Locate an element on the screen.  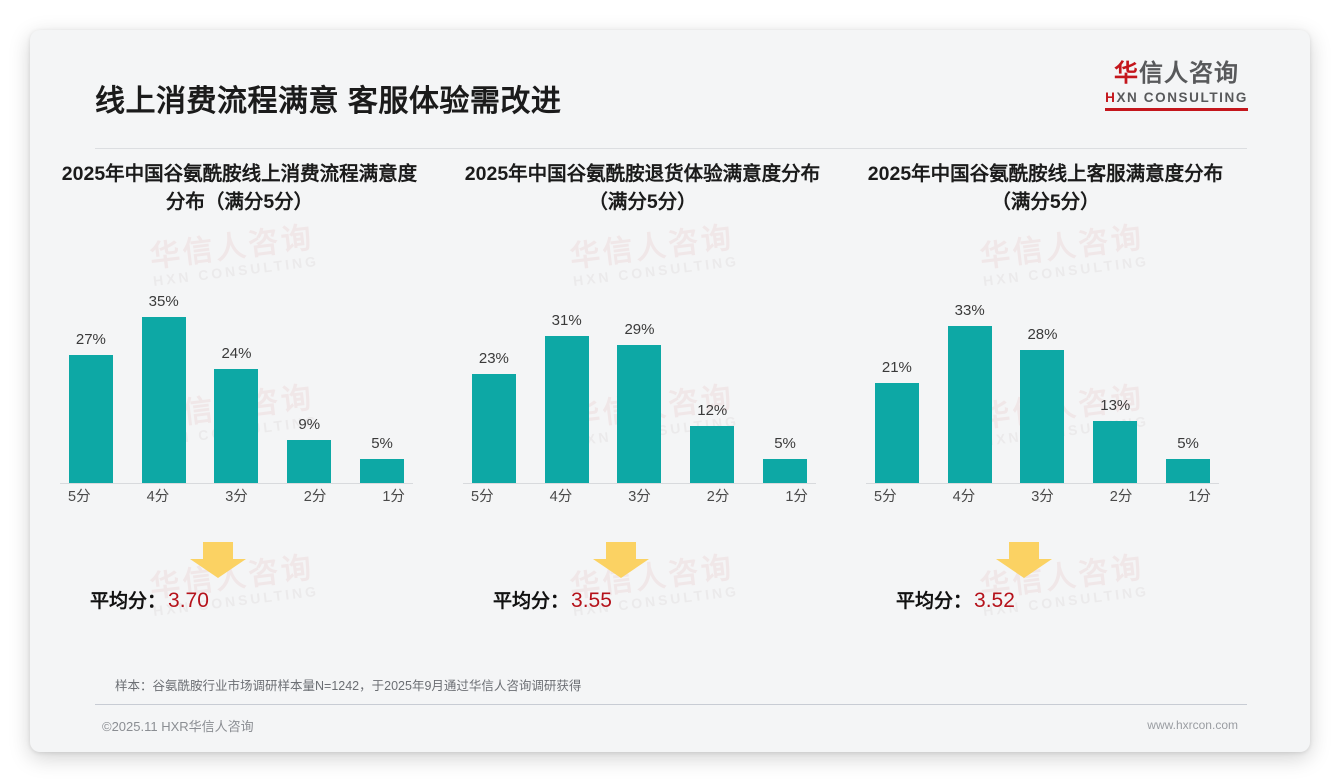
bar-item: 24% is located at coordinates (237, 368).